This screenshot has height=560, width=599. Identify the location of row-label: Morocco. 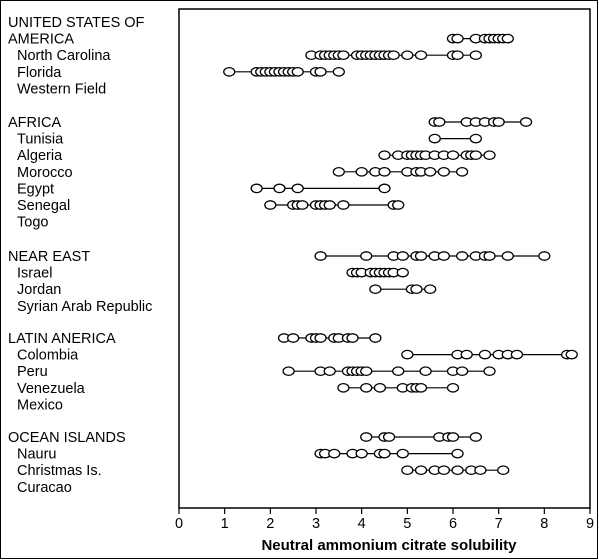
(45, 173).